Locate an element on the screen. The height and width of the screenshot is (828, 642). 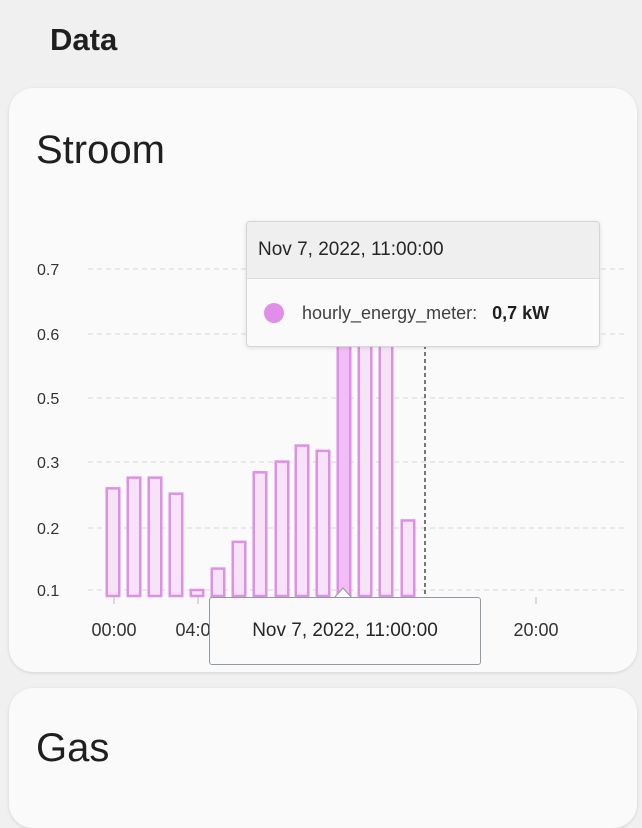
y-tick-label: 0.3 is located at coordinates (48, 463).